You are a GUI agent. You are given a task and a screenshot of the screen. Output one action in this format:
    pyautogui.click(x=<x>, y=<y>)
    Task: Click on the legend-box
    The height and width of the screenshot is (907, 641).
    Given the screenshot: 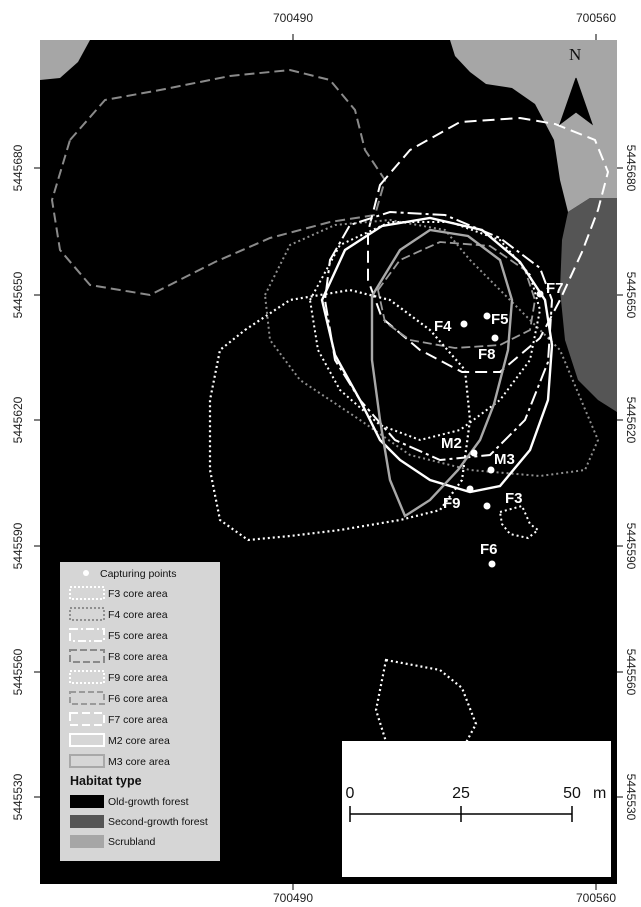 What is the action you would take?
    pyautogui.click(x=140, y=711)
    